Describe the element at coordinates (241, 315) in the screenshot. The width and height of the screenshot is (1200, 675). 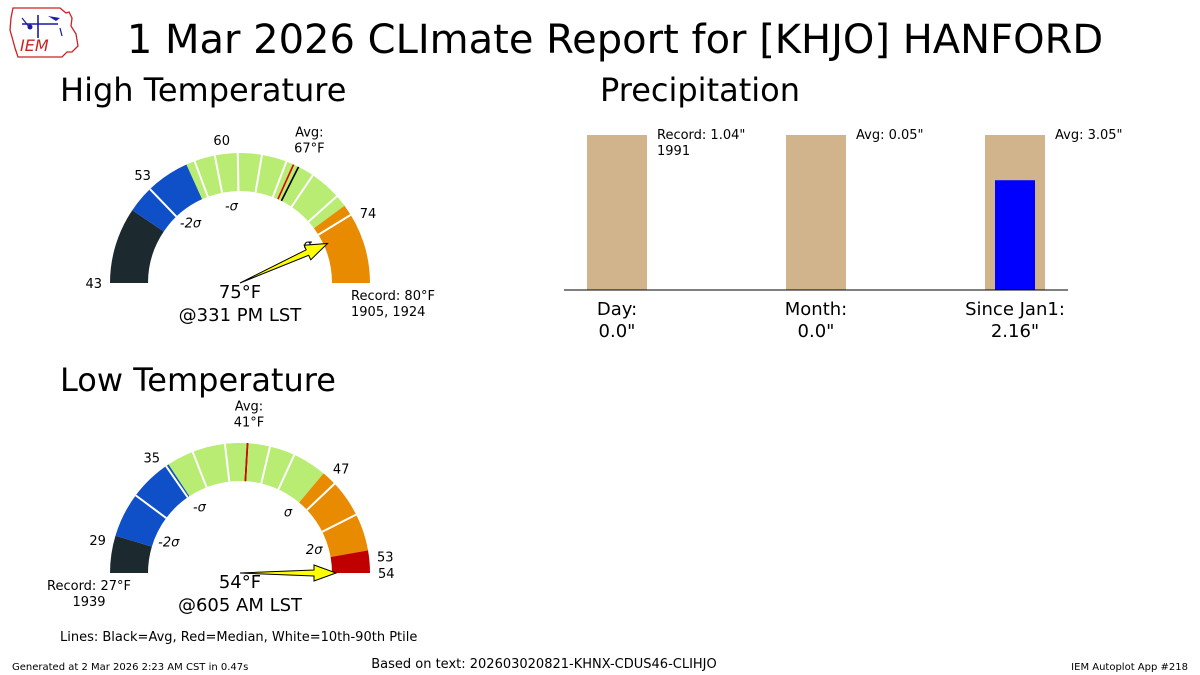
I see `time-label: @331 PM LST` at that location.